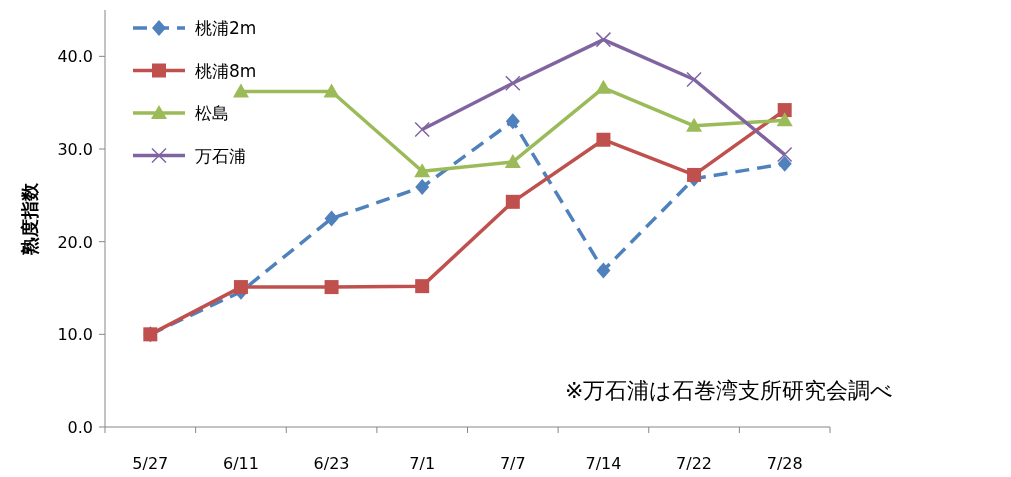  What do you see at coordinates (331, 463) in the screenshot?
I see `x-tick-label: 6/23` at bounding box center [331, 463].